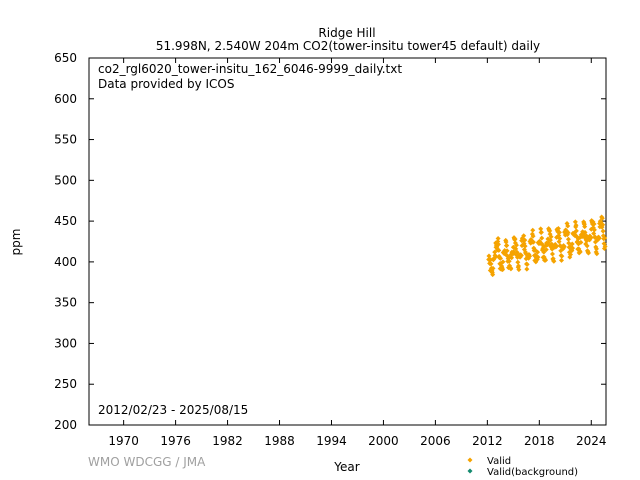 This screenshot has width=640, height=480. What do you see at coordinates (65, 262) in the screenshot?
I see `y-tick-label: 400` at bounding box center [65, 262].